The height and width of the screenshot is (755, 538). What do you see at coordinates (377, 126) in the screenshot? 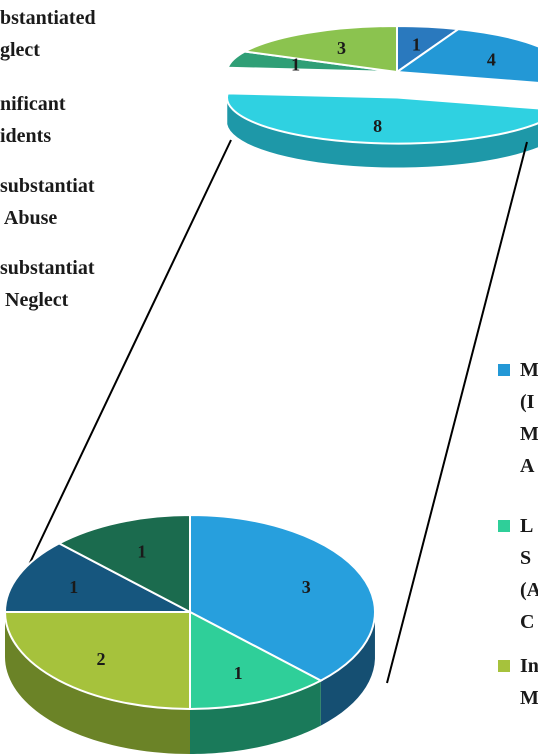
I see `data-label: 8` at bounding box center [377, 126].